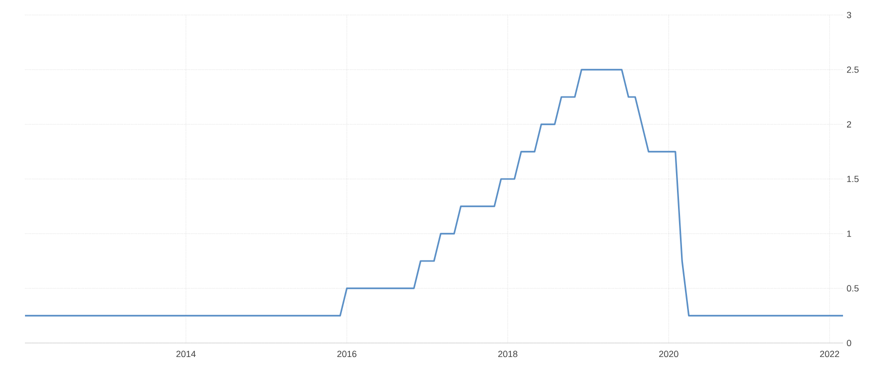 This screenshot has height=378, width=884. I want to click on x-tick-label: 2016, so click(346, 354).